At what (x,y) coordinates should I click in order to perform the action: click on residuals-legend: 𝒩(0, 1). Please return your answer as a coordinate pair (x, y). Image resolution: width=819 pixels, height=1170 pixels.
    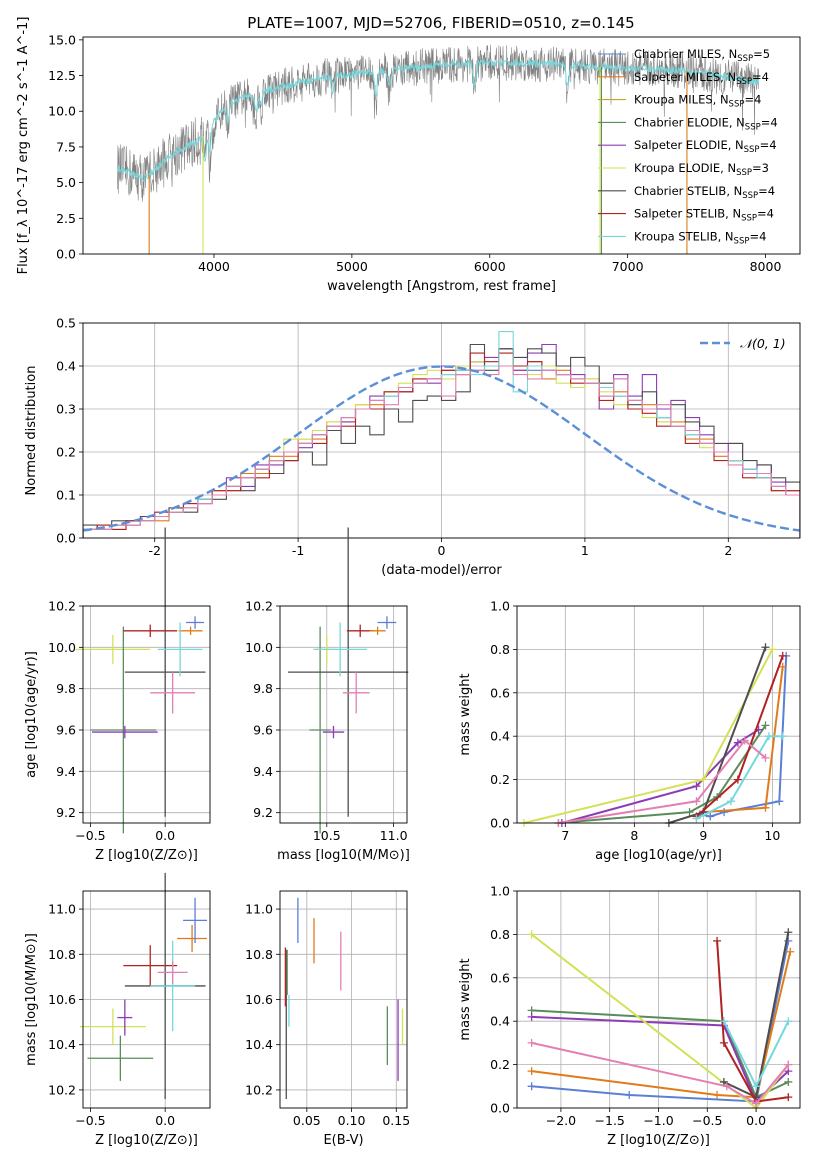
    Looking at the image, I should click on (743, 343).